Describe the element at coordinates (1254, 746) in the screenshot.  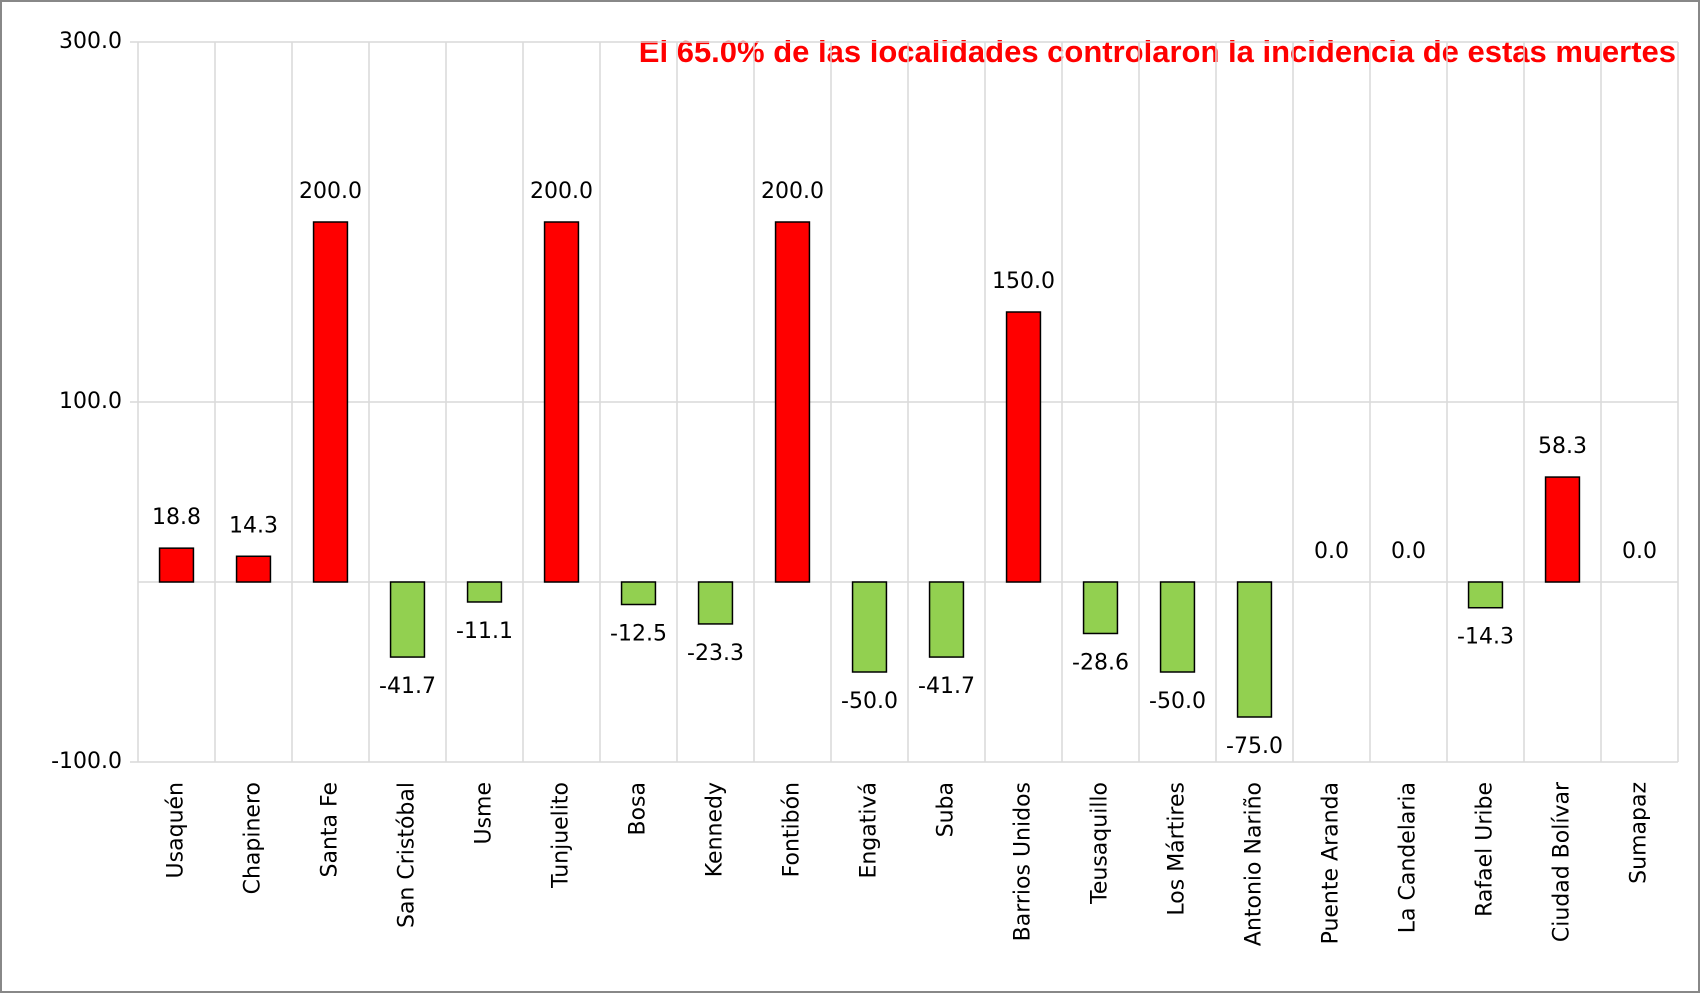
I see `data-label: -75.0` at that location.